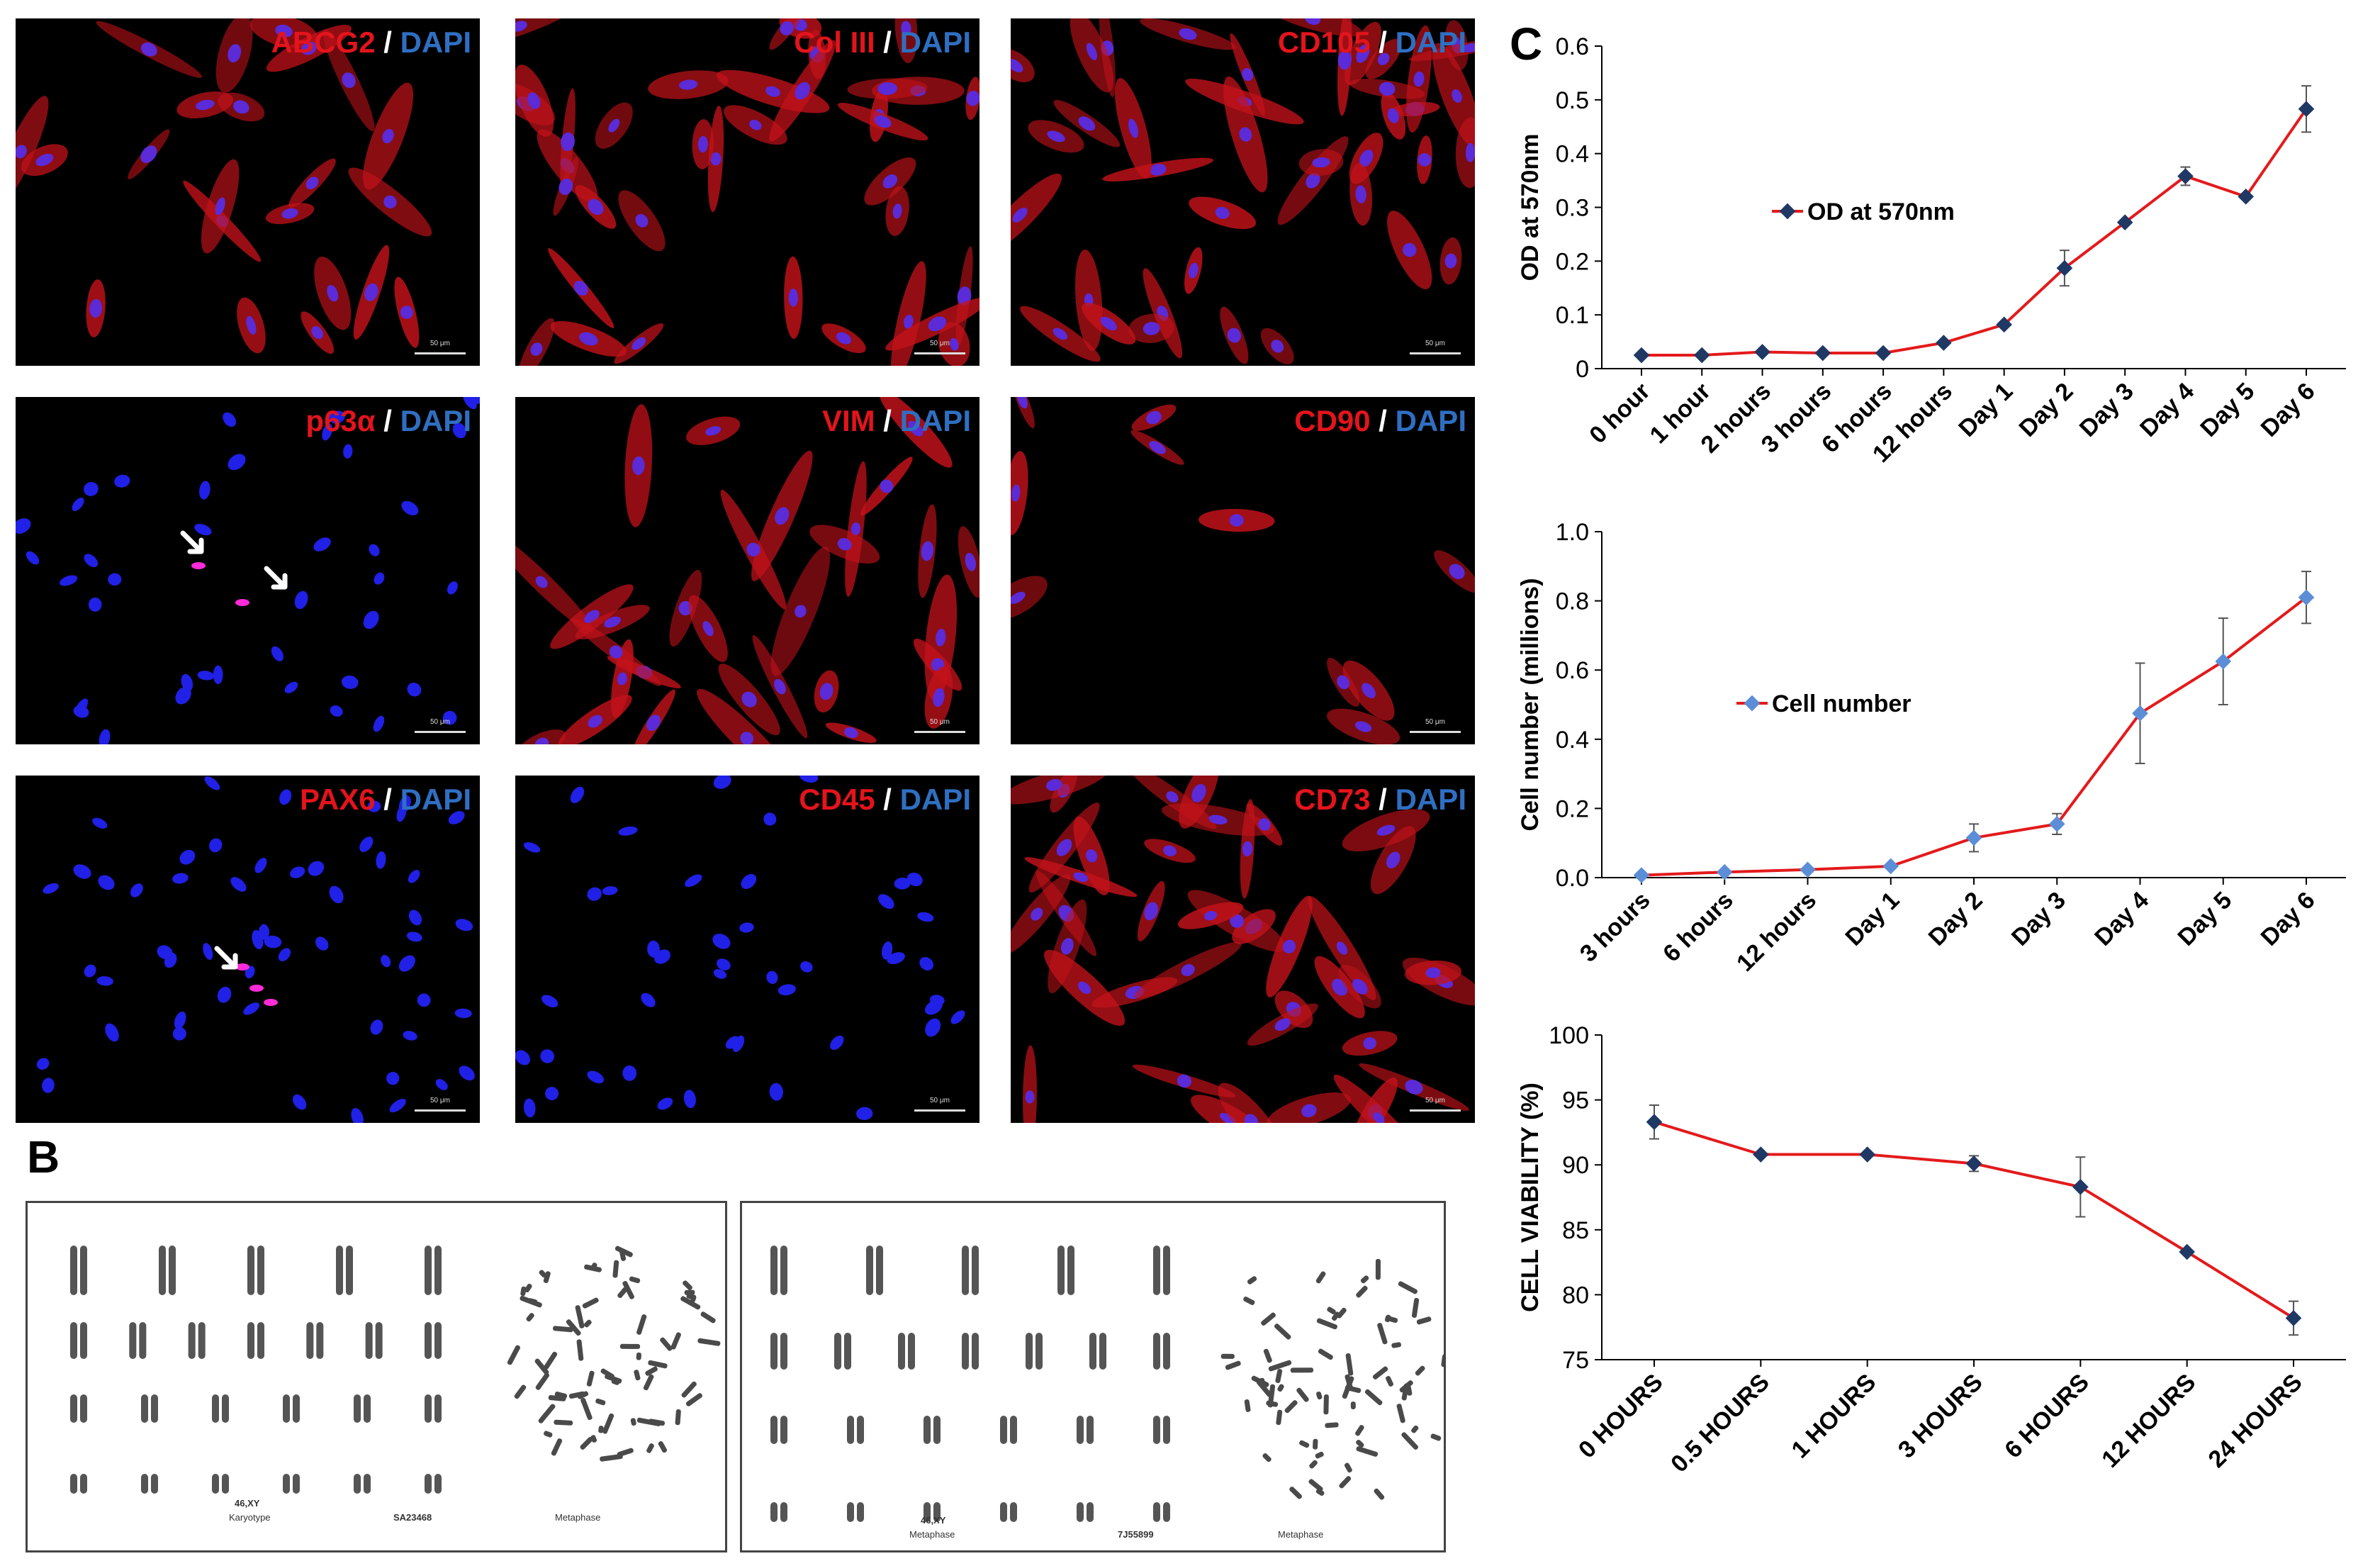 This screenshot has width=2380, height=1561. Describe the element at coordinates (848, 420) in the screenshot. I see `marker-name: VIM` at that location.